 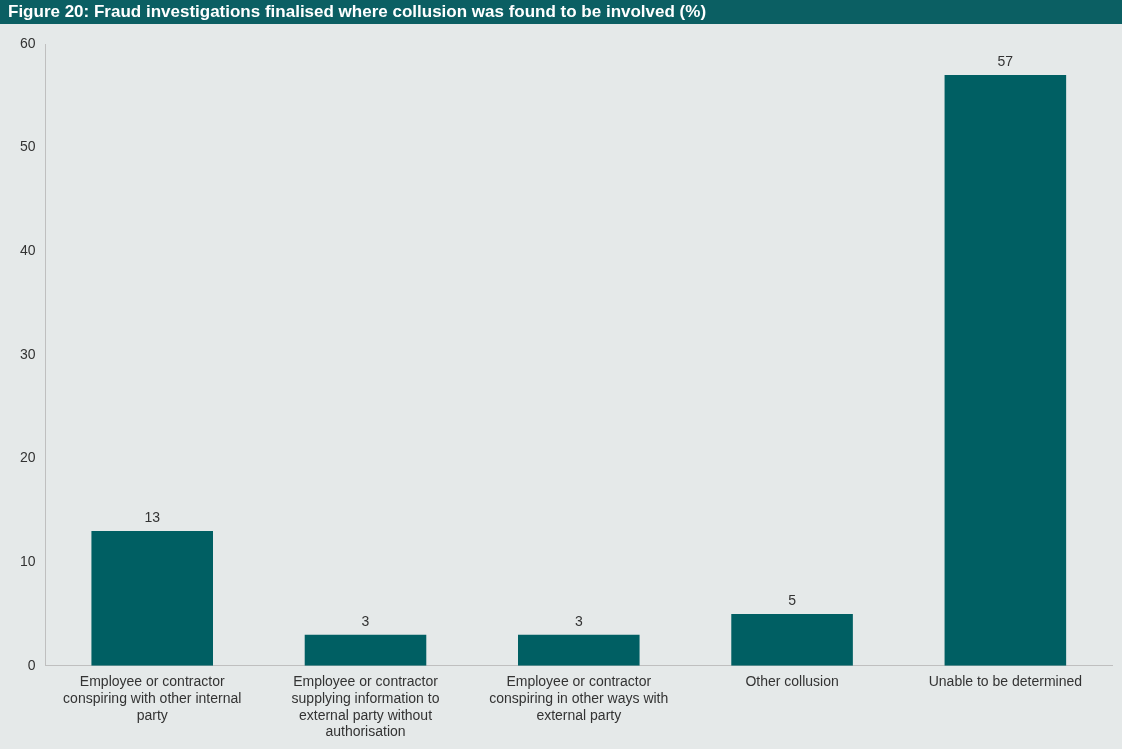 What do you see at coordinates (27, 250) in the screenshot?
I see `y-tick-label: 40` at bounding box center [27, 250].